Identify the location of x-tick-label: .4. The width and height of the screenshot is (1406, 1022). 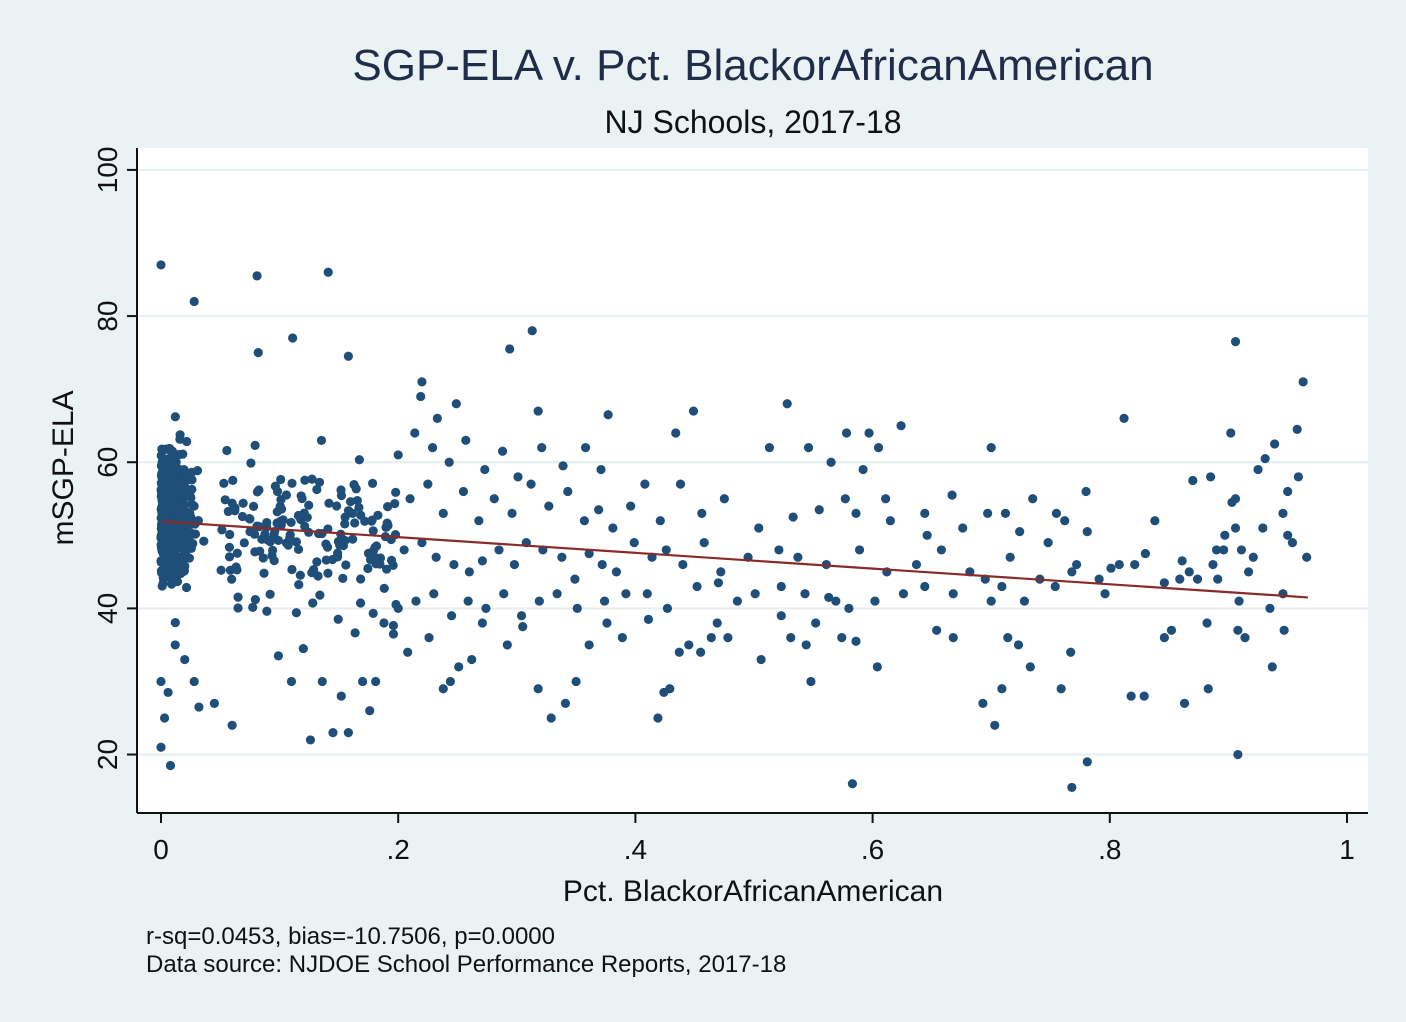
(635, 849).